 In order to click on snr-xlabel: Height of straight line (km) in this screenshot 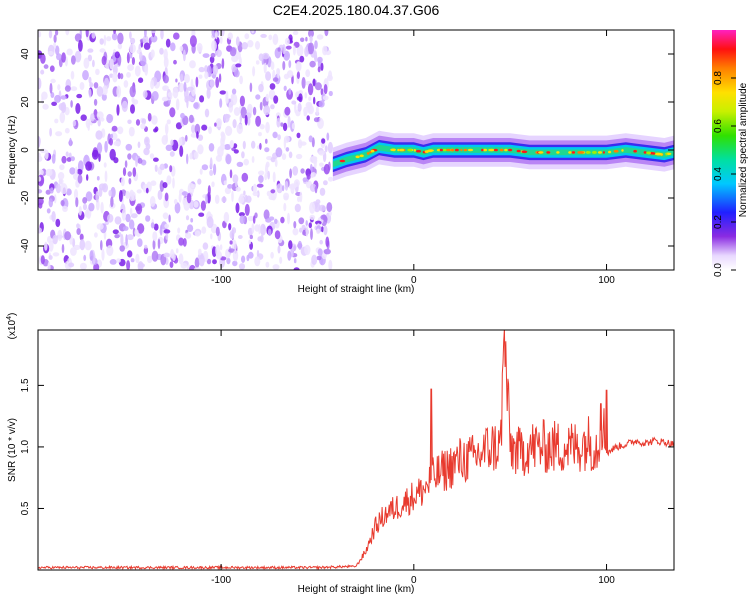, I will do `click(356, 589)`.